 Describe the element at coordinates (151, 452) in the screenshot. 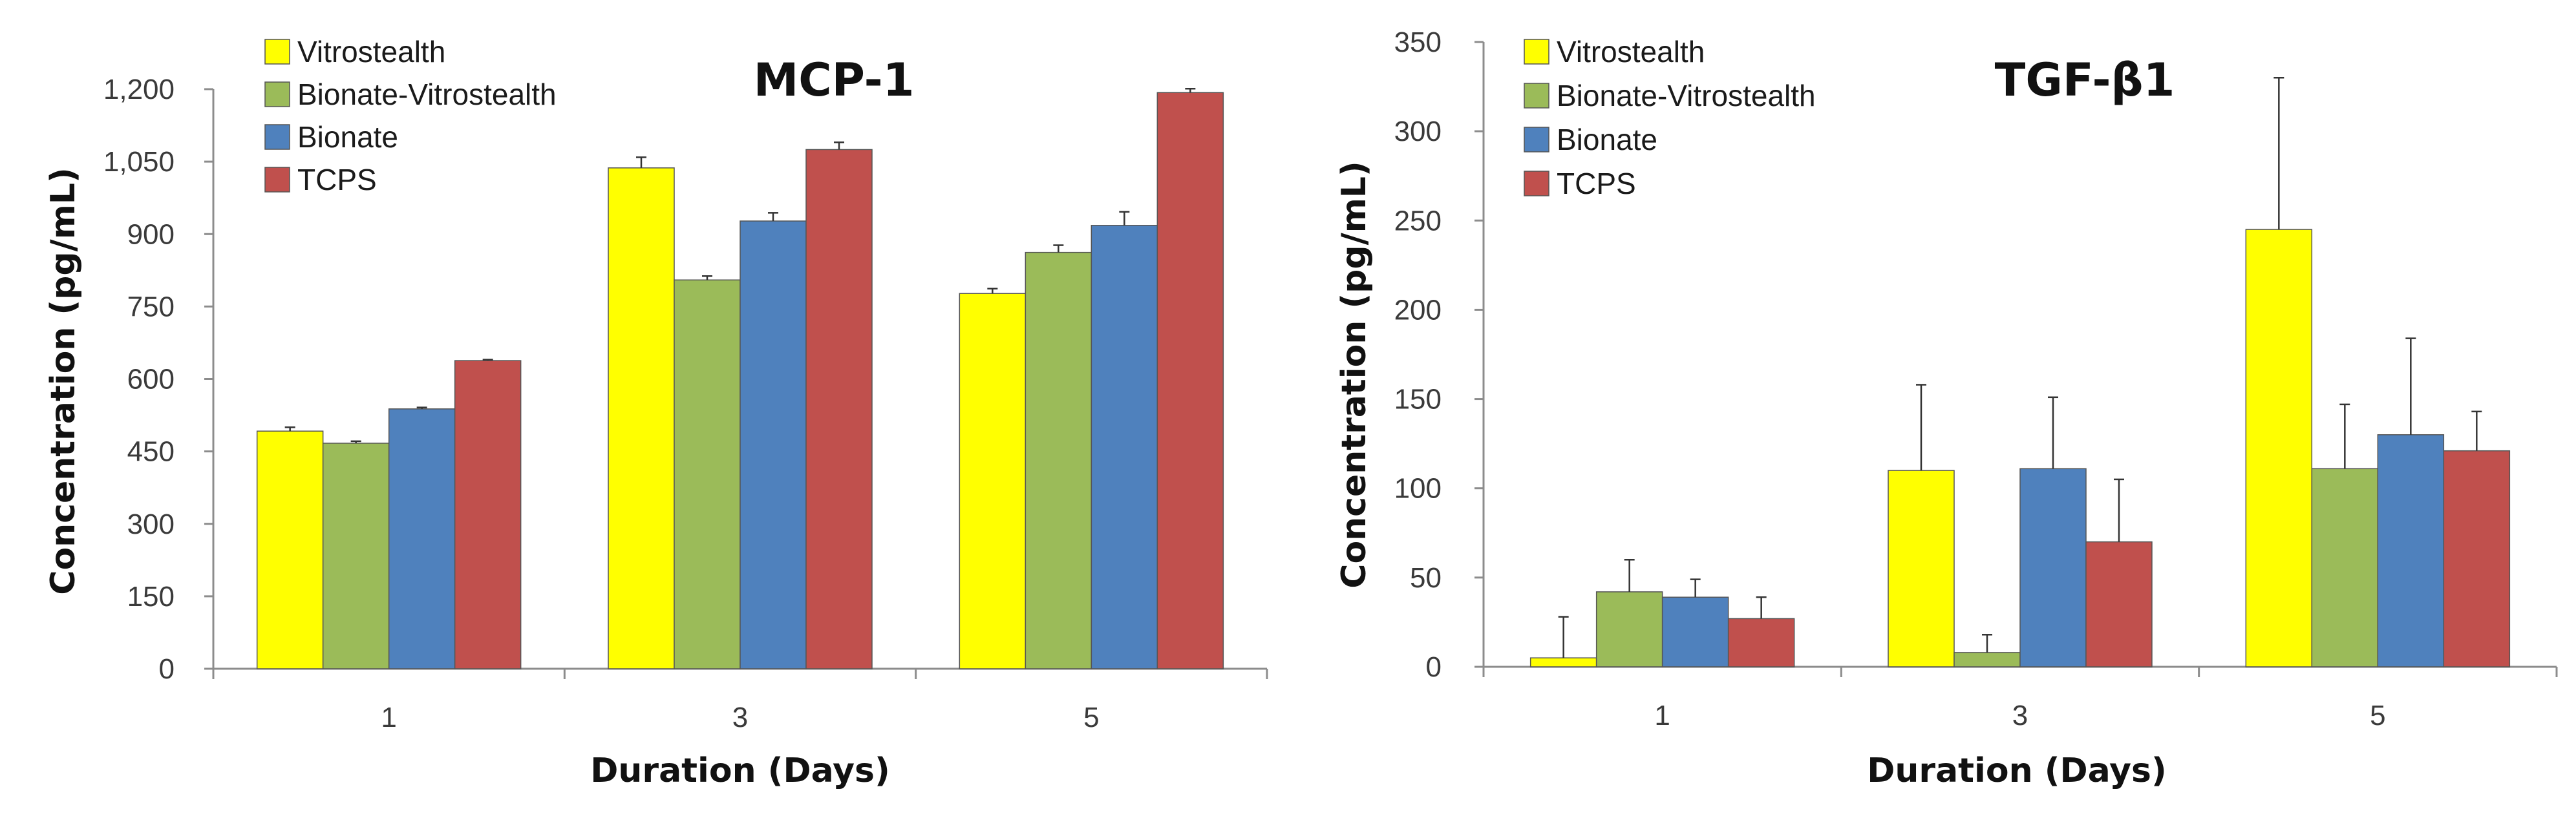

I see `y-tick-label: 450` at that location.